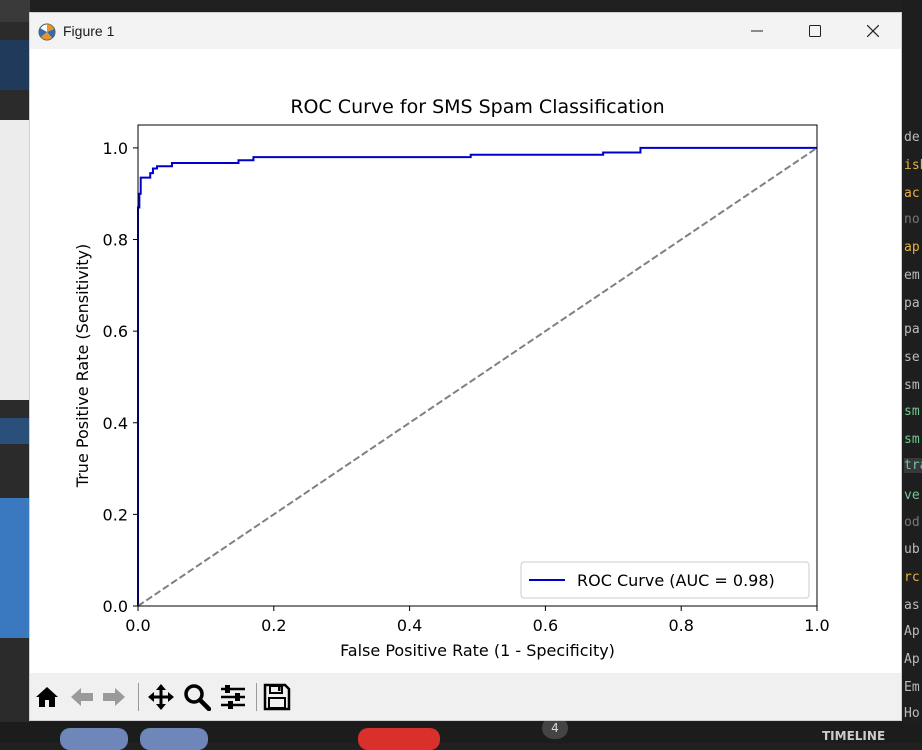  I want to click on magnifier-icon, so click(197, 697).